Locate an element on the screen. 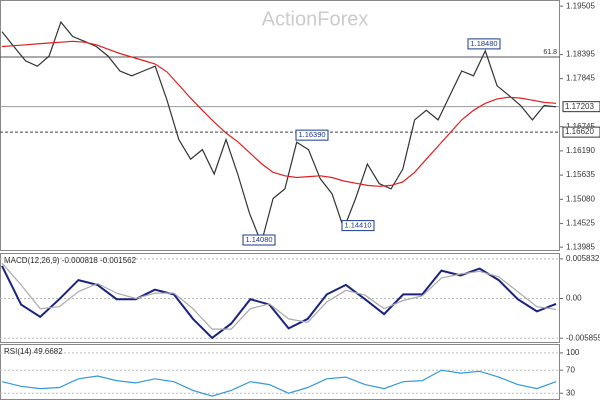 This screenshot has width=600, height=400. annotation-label: 1.14080 is located at coordinates (258, 239).